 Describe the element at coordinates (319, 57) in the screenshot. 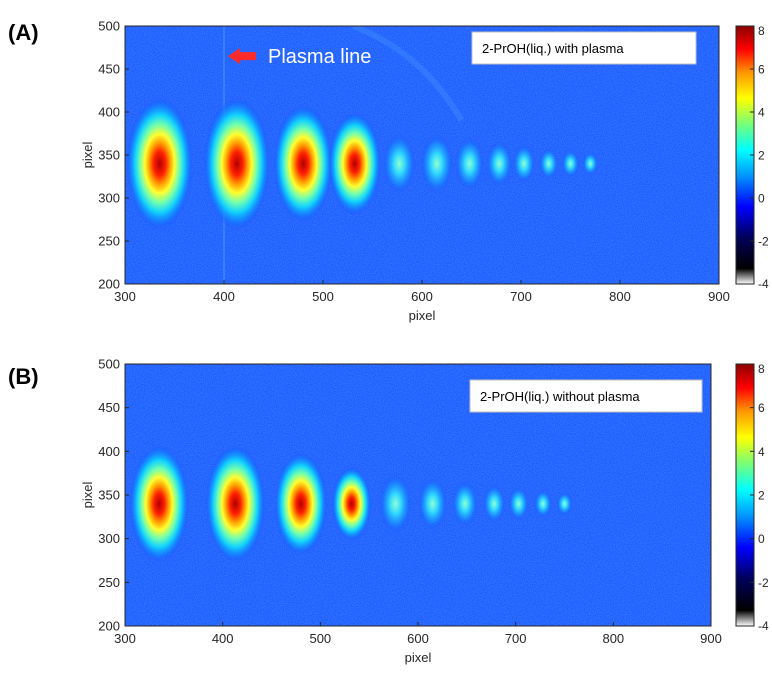

I see `annotation-label: Plasma line` at that location.